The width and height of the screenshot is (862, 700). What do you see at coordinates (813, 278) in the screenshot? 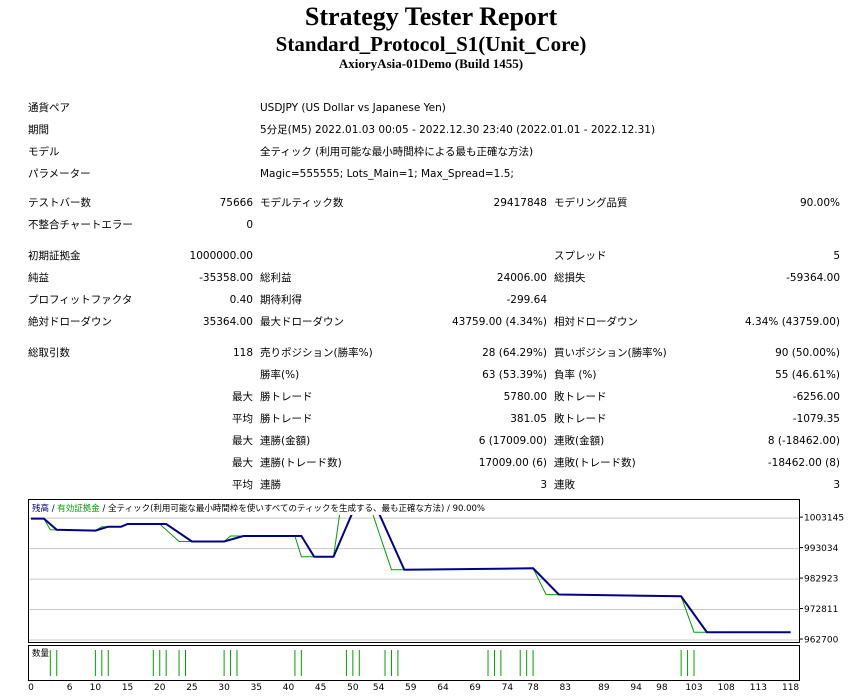
I see `gross-loss-value: -59364.00` at bounding box center [813, 278].